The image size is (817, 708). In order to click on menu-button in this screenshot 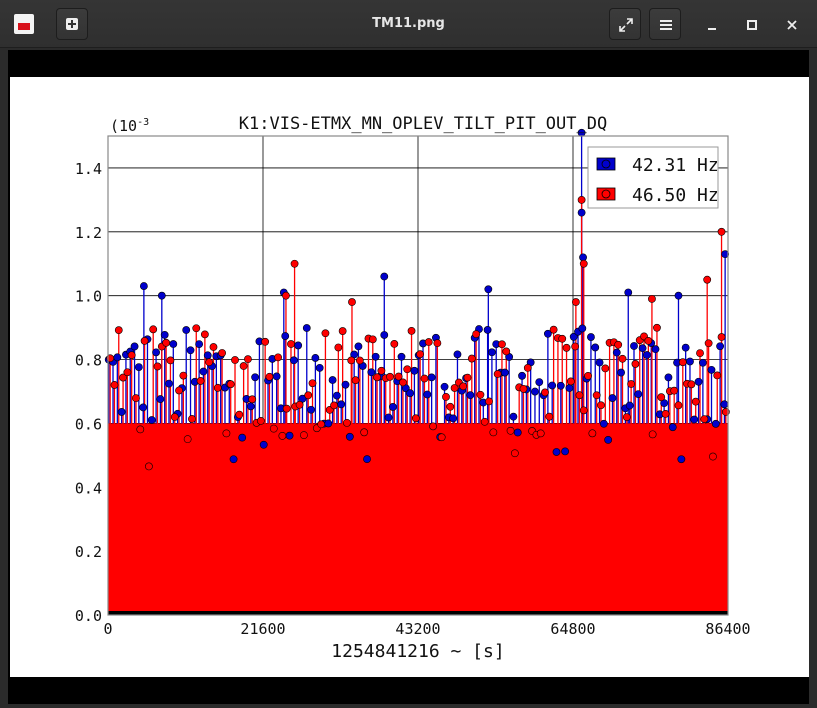, I will do `click(665, 24)`.